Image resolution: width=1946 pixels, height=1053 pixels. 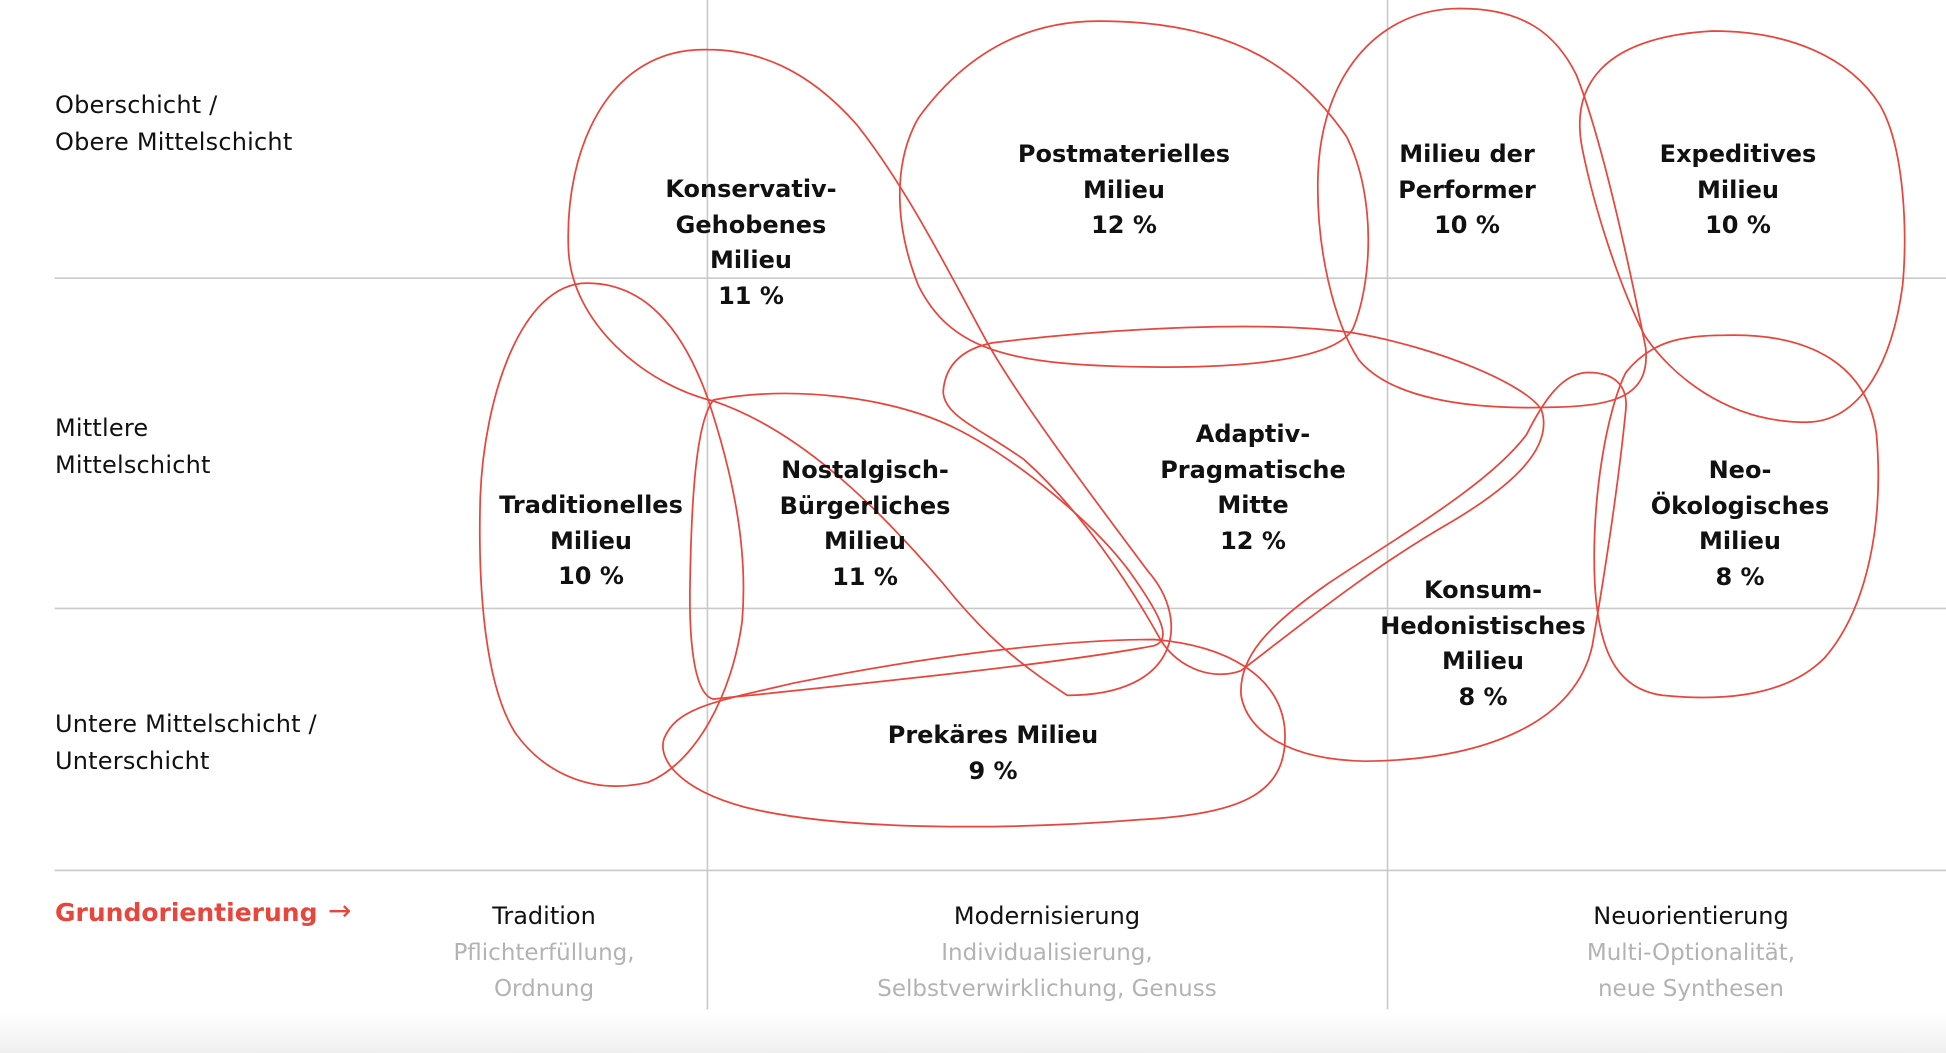 What do you see at coordinates (865, 505) in the screenshot?
I see `milieu-name-line: Bürgerliches` at bounding box center [865, 505].